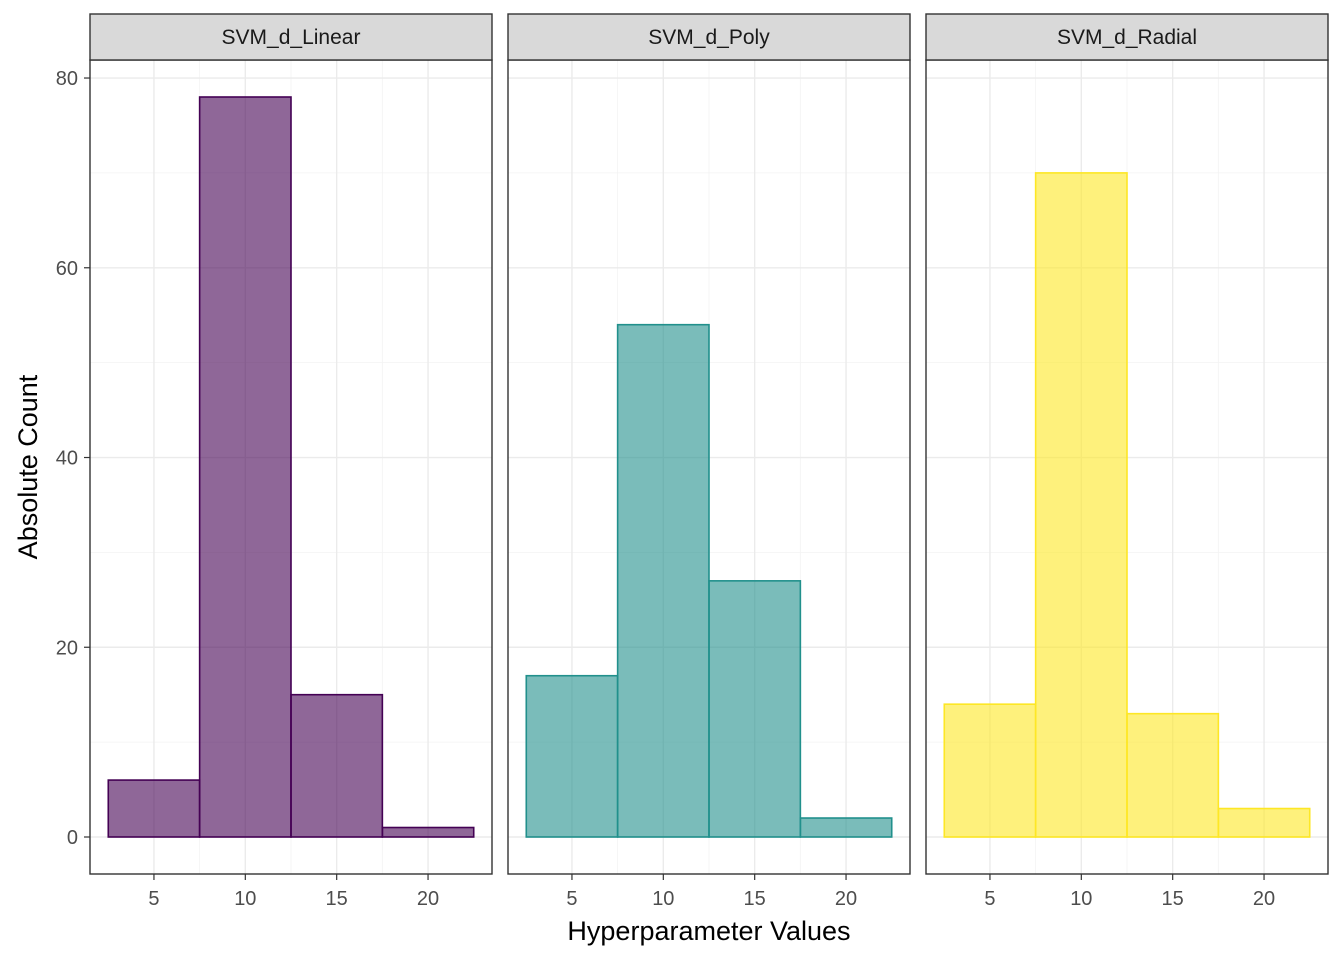 The width and height of the screenshot is (1344, 960). I want to click on y-axis-title: Absolute Count, so click(28, 466).